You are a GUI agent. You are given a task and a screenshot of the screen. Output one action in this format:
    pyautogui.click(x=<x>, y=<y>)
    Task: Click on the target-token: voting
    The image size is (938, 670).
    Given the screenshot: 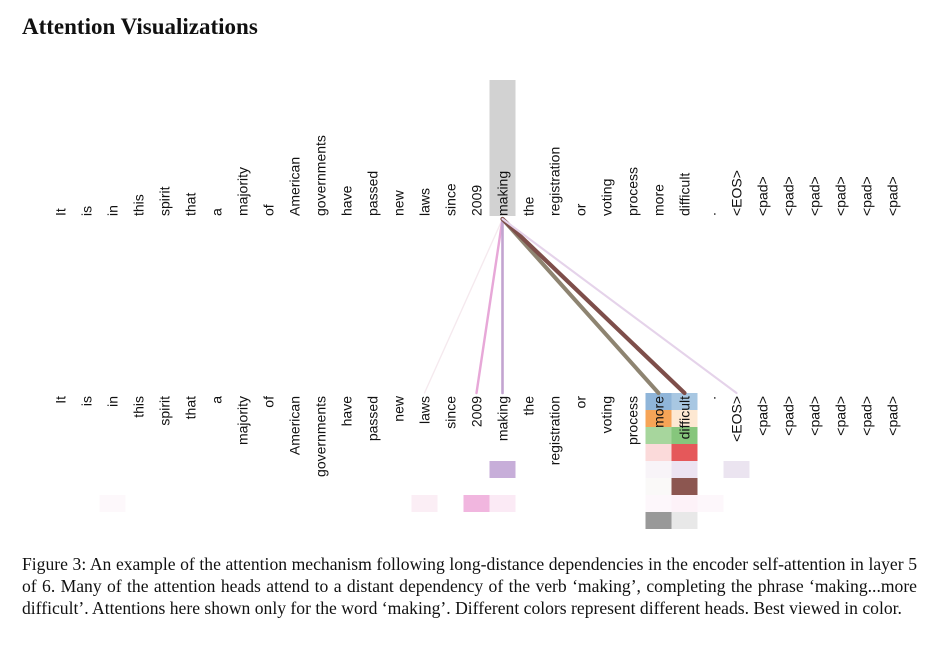 What is the action you would take?
    pyautogui.click(x=607, y=414)
    